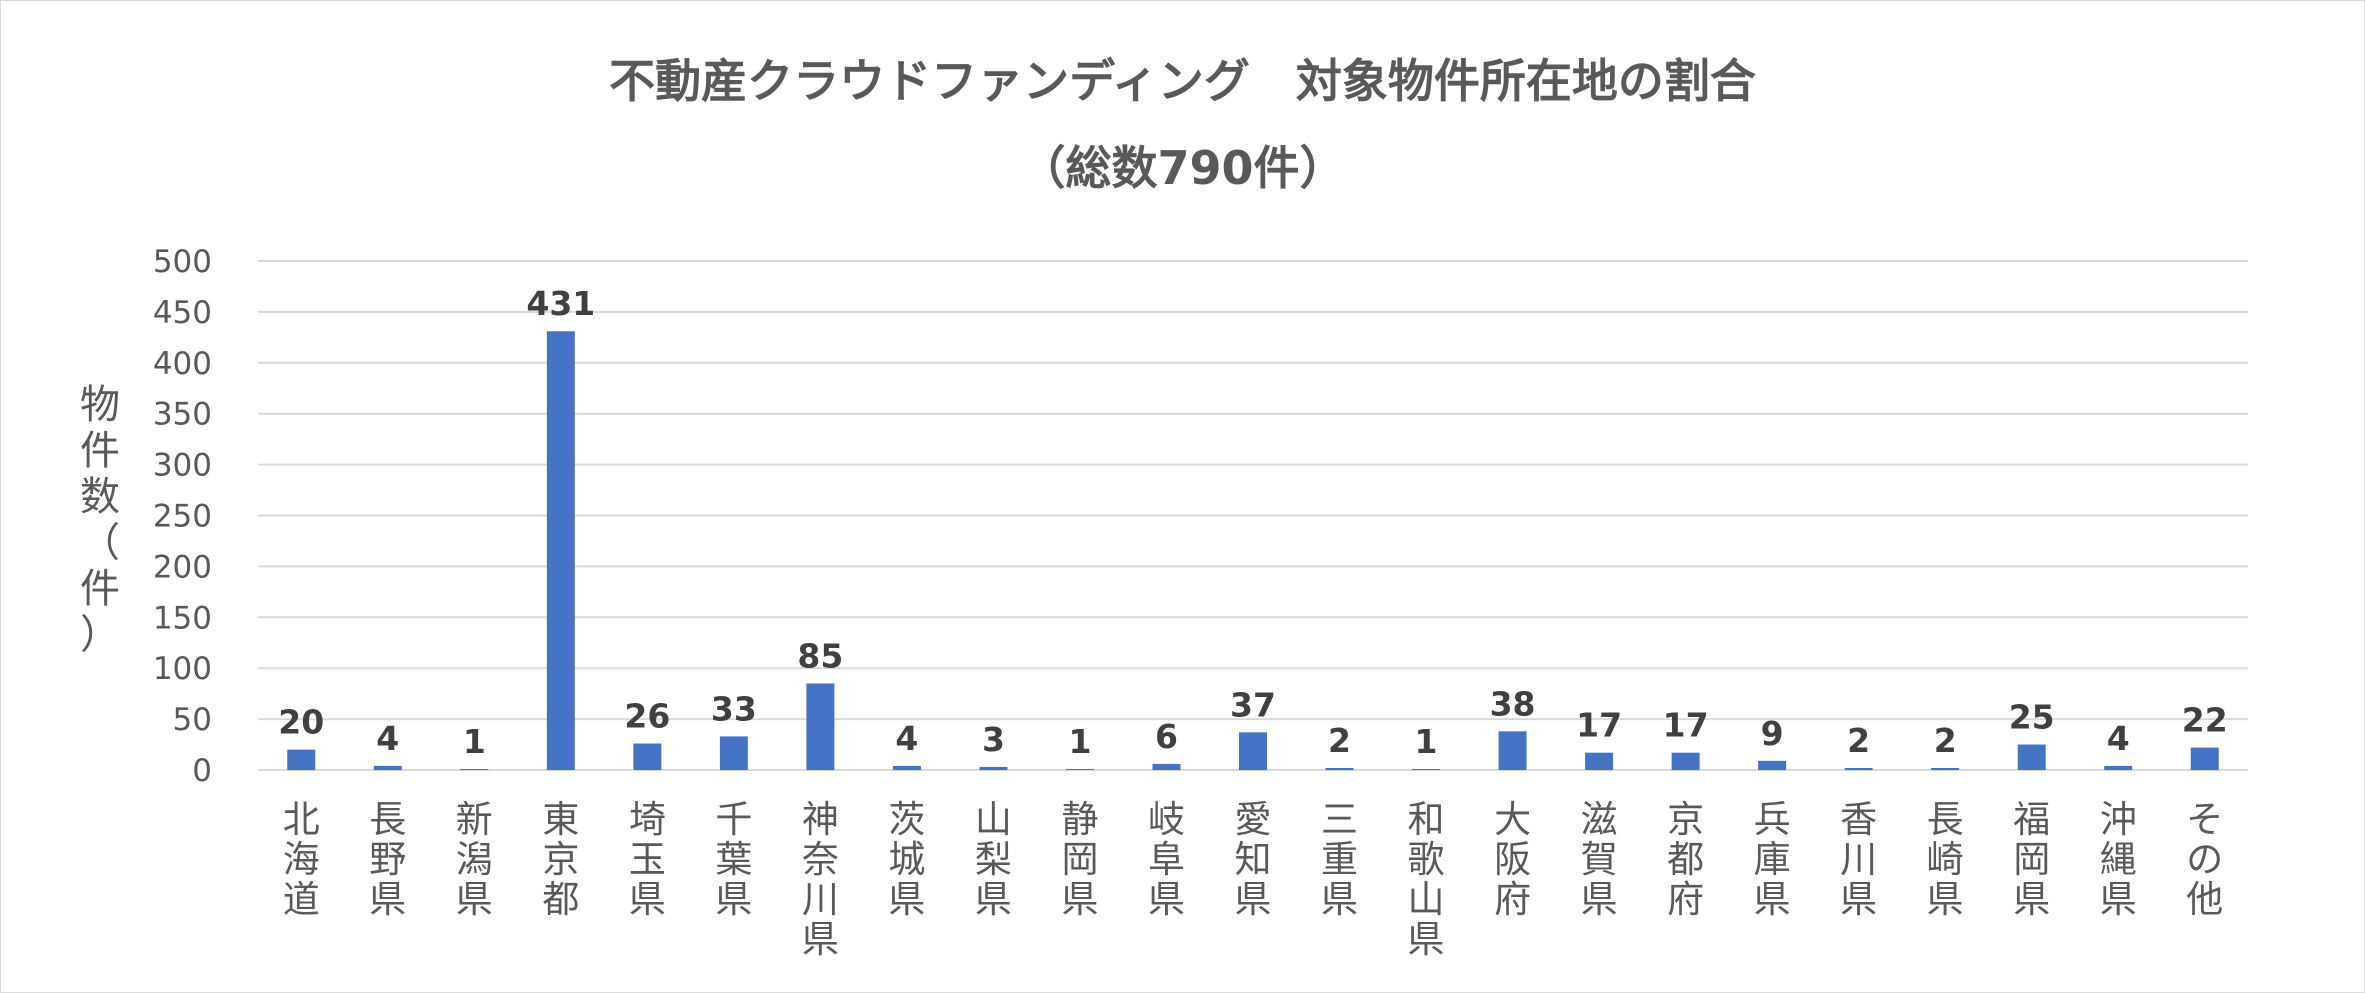 Image resolution: width=2365 pixels, height=993 pixels. What do you see at coordinates (182, 567) in the screenshot?
I see `y-tick-label-200: 200` at bounding box center [182, 567].